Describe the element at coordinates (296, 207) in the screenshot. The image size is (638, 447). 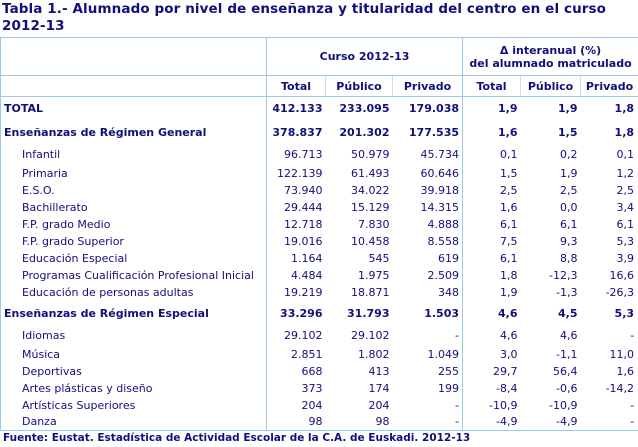
I see `cell-value: 29.444` at that location.